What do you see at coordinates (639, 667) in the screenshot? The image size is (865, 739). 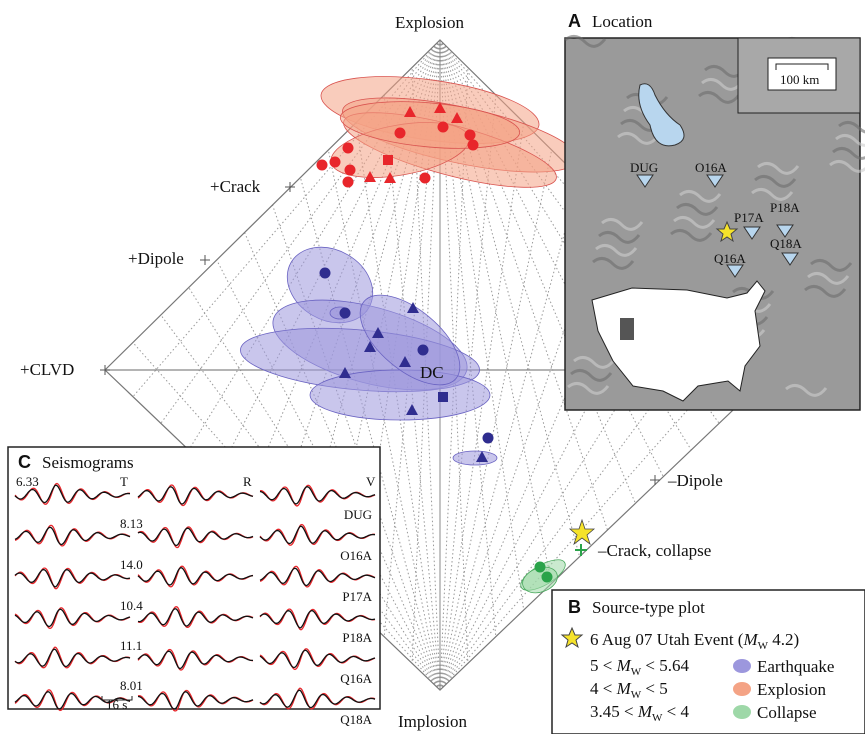 I see `size-legend: 5 < MW < 5.64` at bounding box center [639, 667].